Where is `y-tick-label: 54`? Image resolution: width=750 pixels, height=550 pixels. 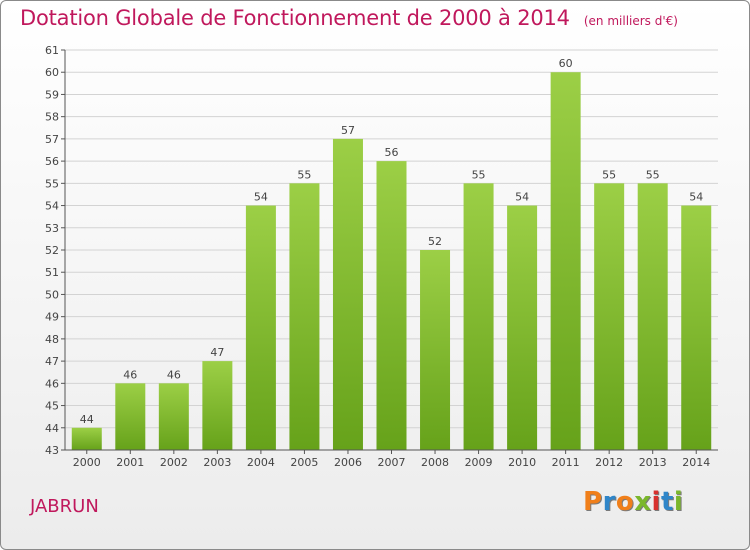
y-tick-label: 54 is located at coordinates (52, 206).